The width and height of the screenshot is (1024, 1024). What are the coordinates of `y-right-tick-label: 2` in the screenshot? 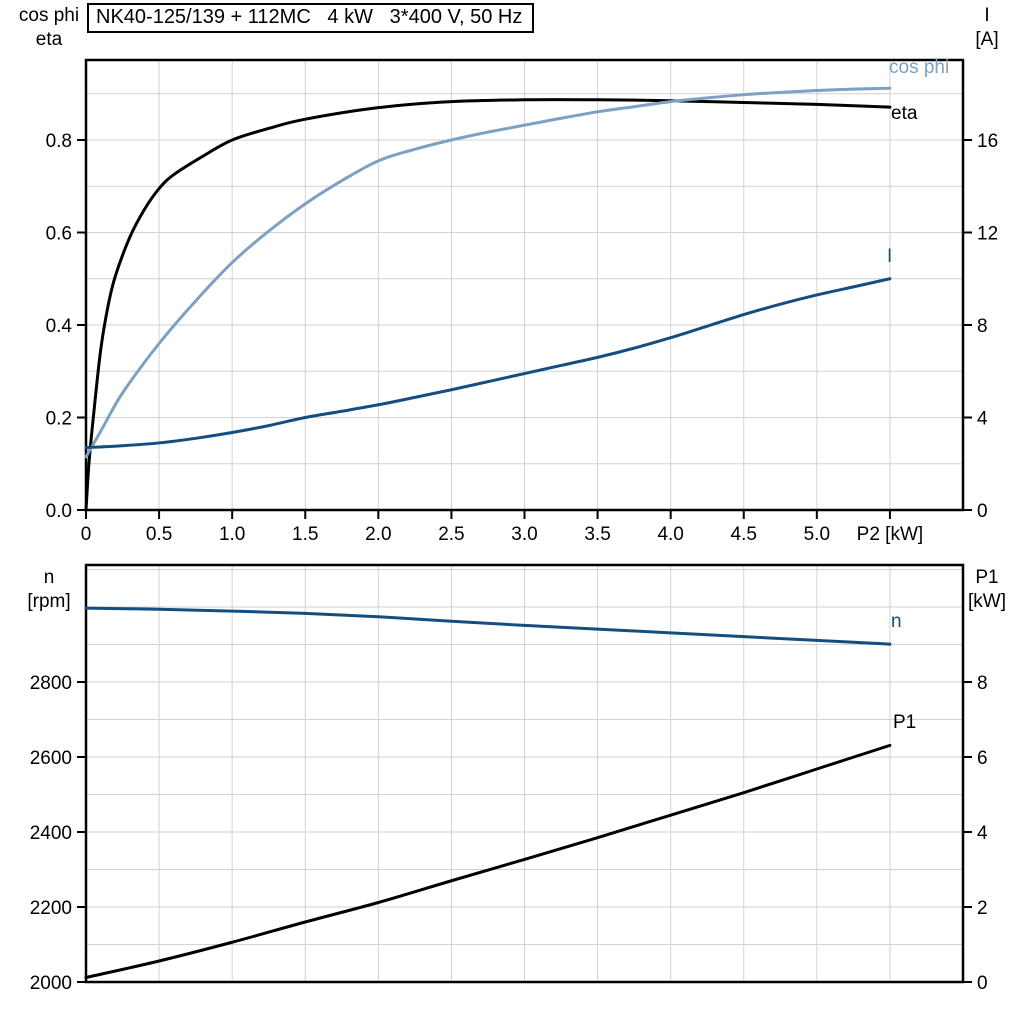 It's located at (982, 908).